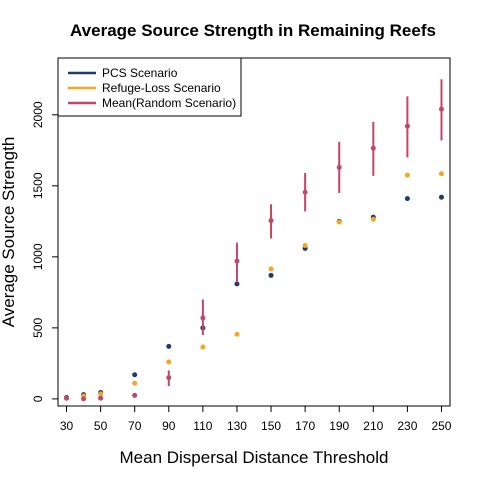 This screenshot has height=480, width=480. What do you see at coordinates (38, 114) in the screenshot?
I see `y-tick-label: 2000` at bounding box center [38, 114].